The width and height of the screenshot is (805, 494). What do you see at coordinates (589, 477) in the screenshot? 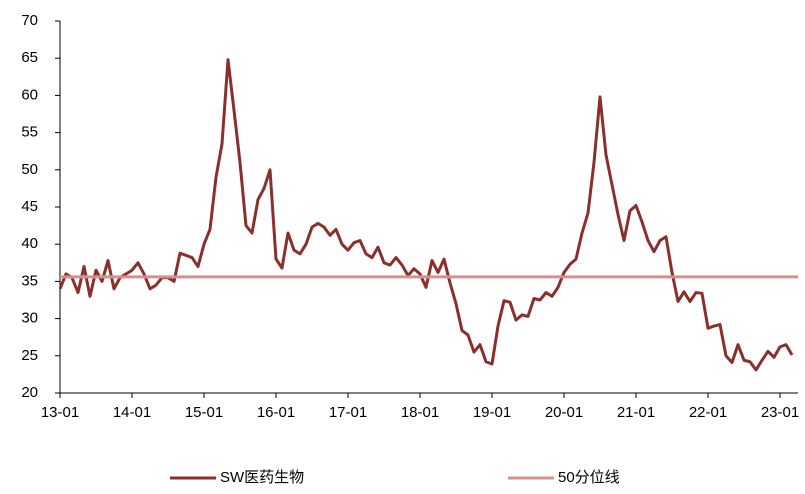
I see `legend-label: 50分位线` at bounding box center [589, 477].